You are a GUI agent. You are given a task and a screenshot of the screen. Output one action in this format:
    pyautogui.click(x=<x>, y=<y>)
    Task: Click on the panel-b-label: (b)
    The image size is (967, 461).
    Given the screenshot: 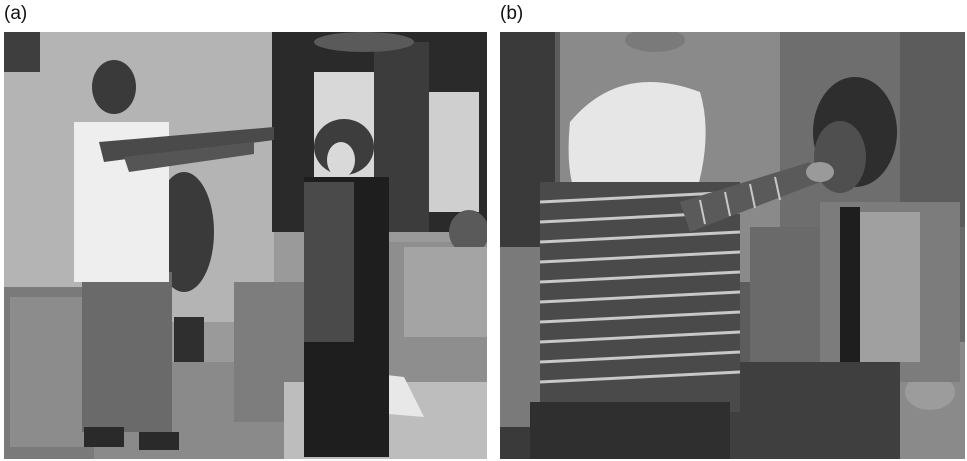 What is the action you would take?
    pyautogui.click(x=512, y=13)
    